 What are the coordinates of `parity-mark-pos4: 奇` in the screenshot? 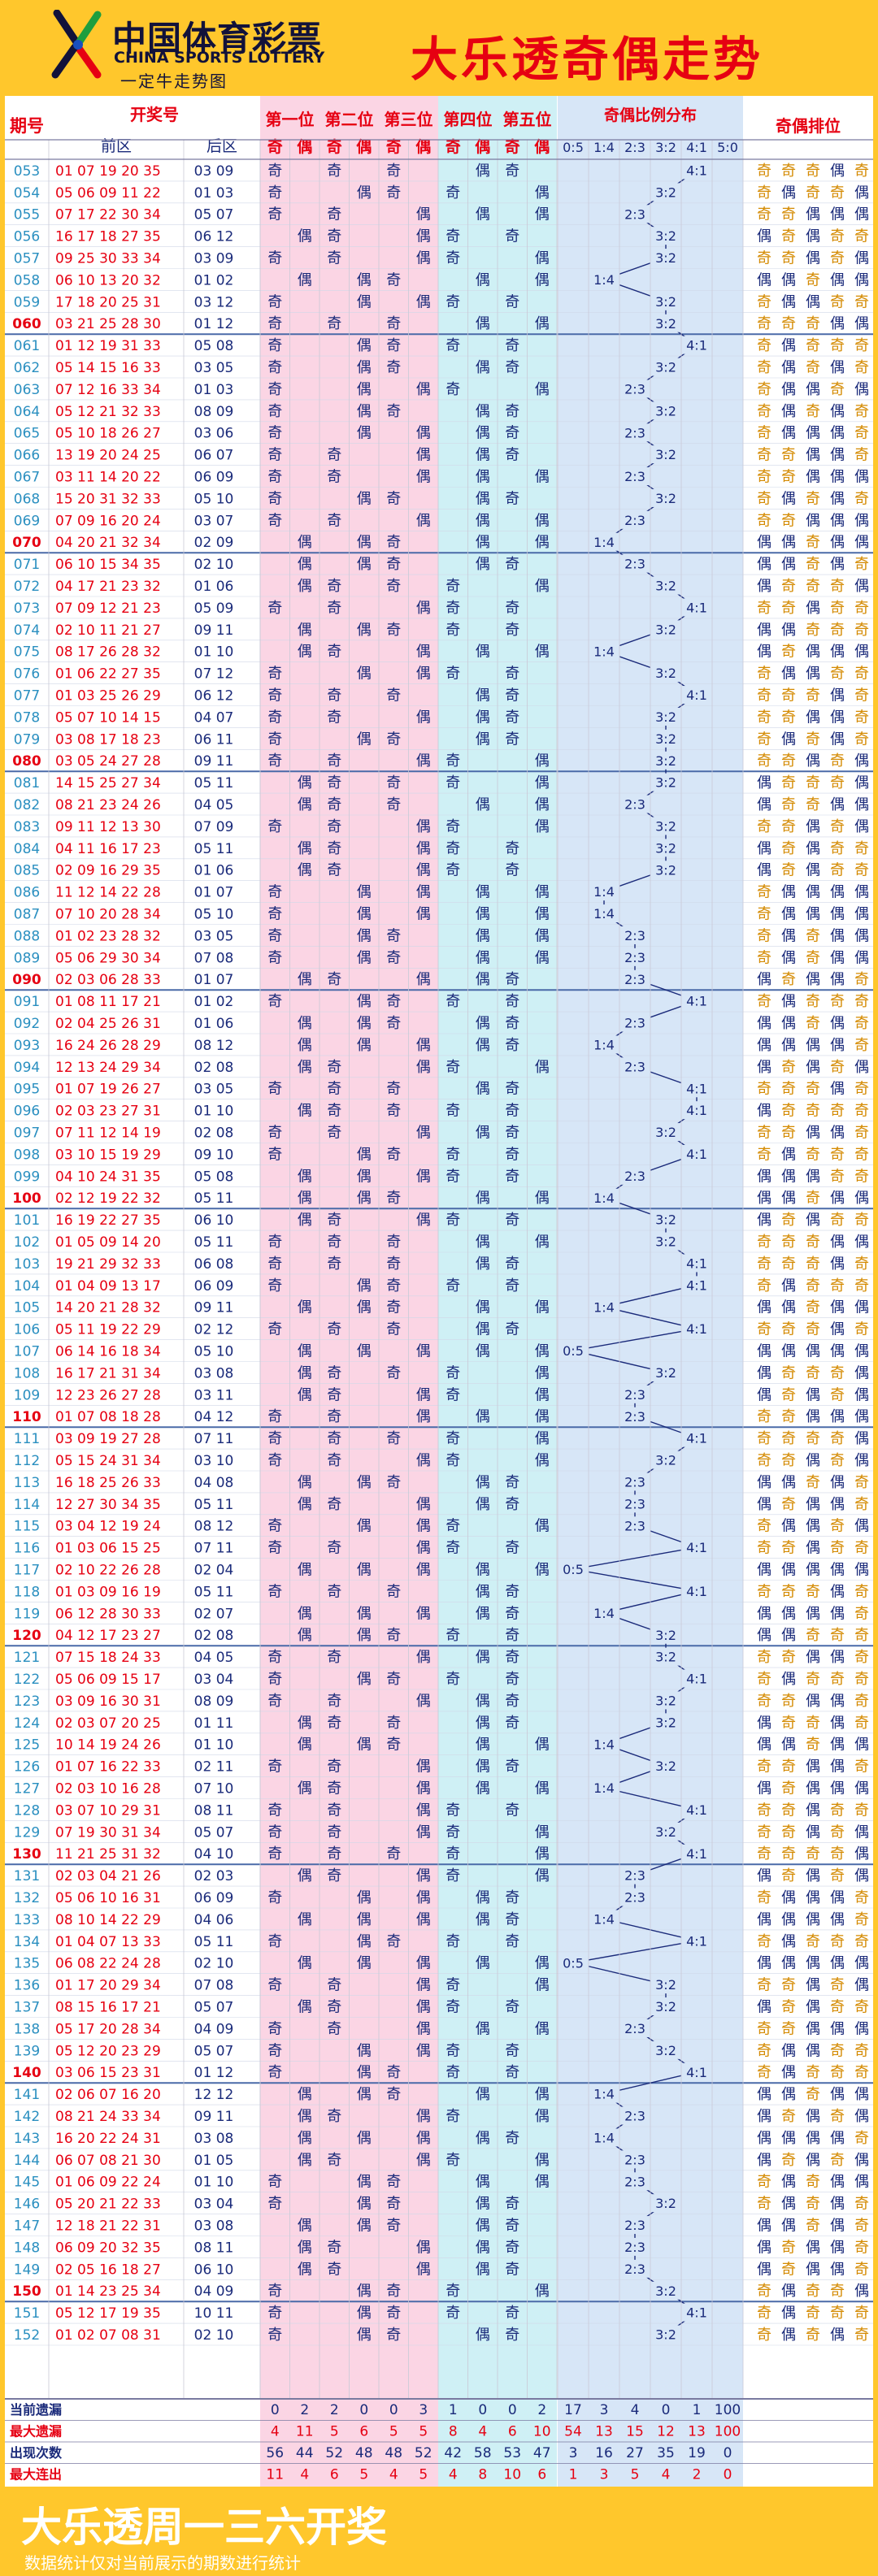 It's located at (453, 1067).